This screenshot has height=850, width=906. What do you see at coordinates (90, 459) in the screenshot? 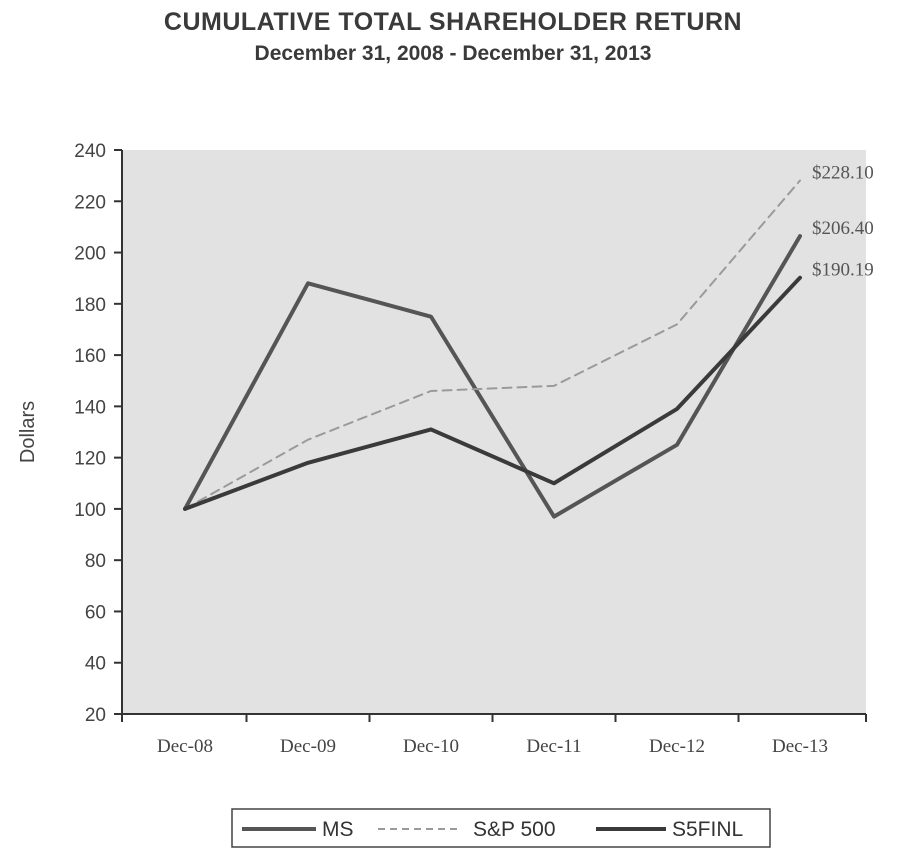
I see `y-tick-label: 120` at bounding box center [90, 459].